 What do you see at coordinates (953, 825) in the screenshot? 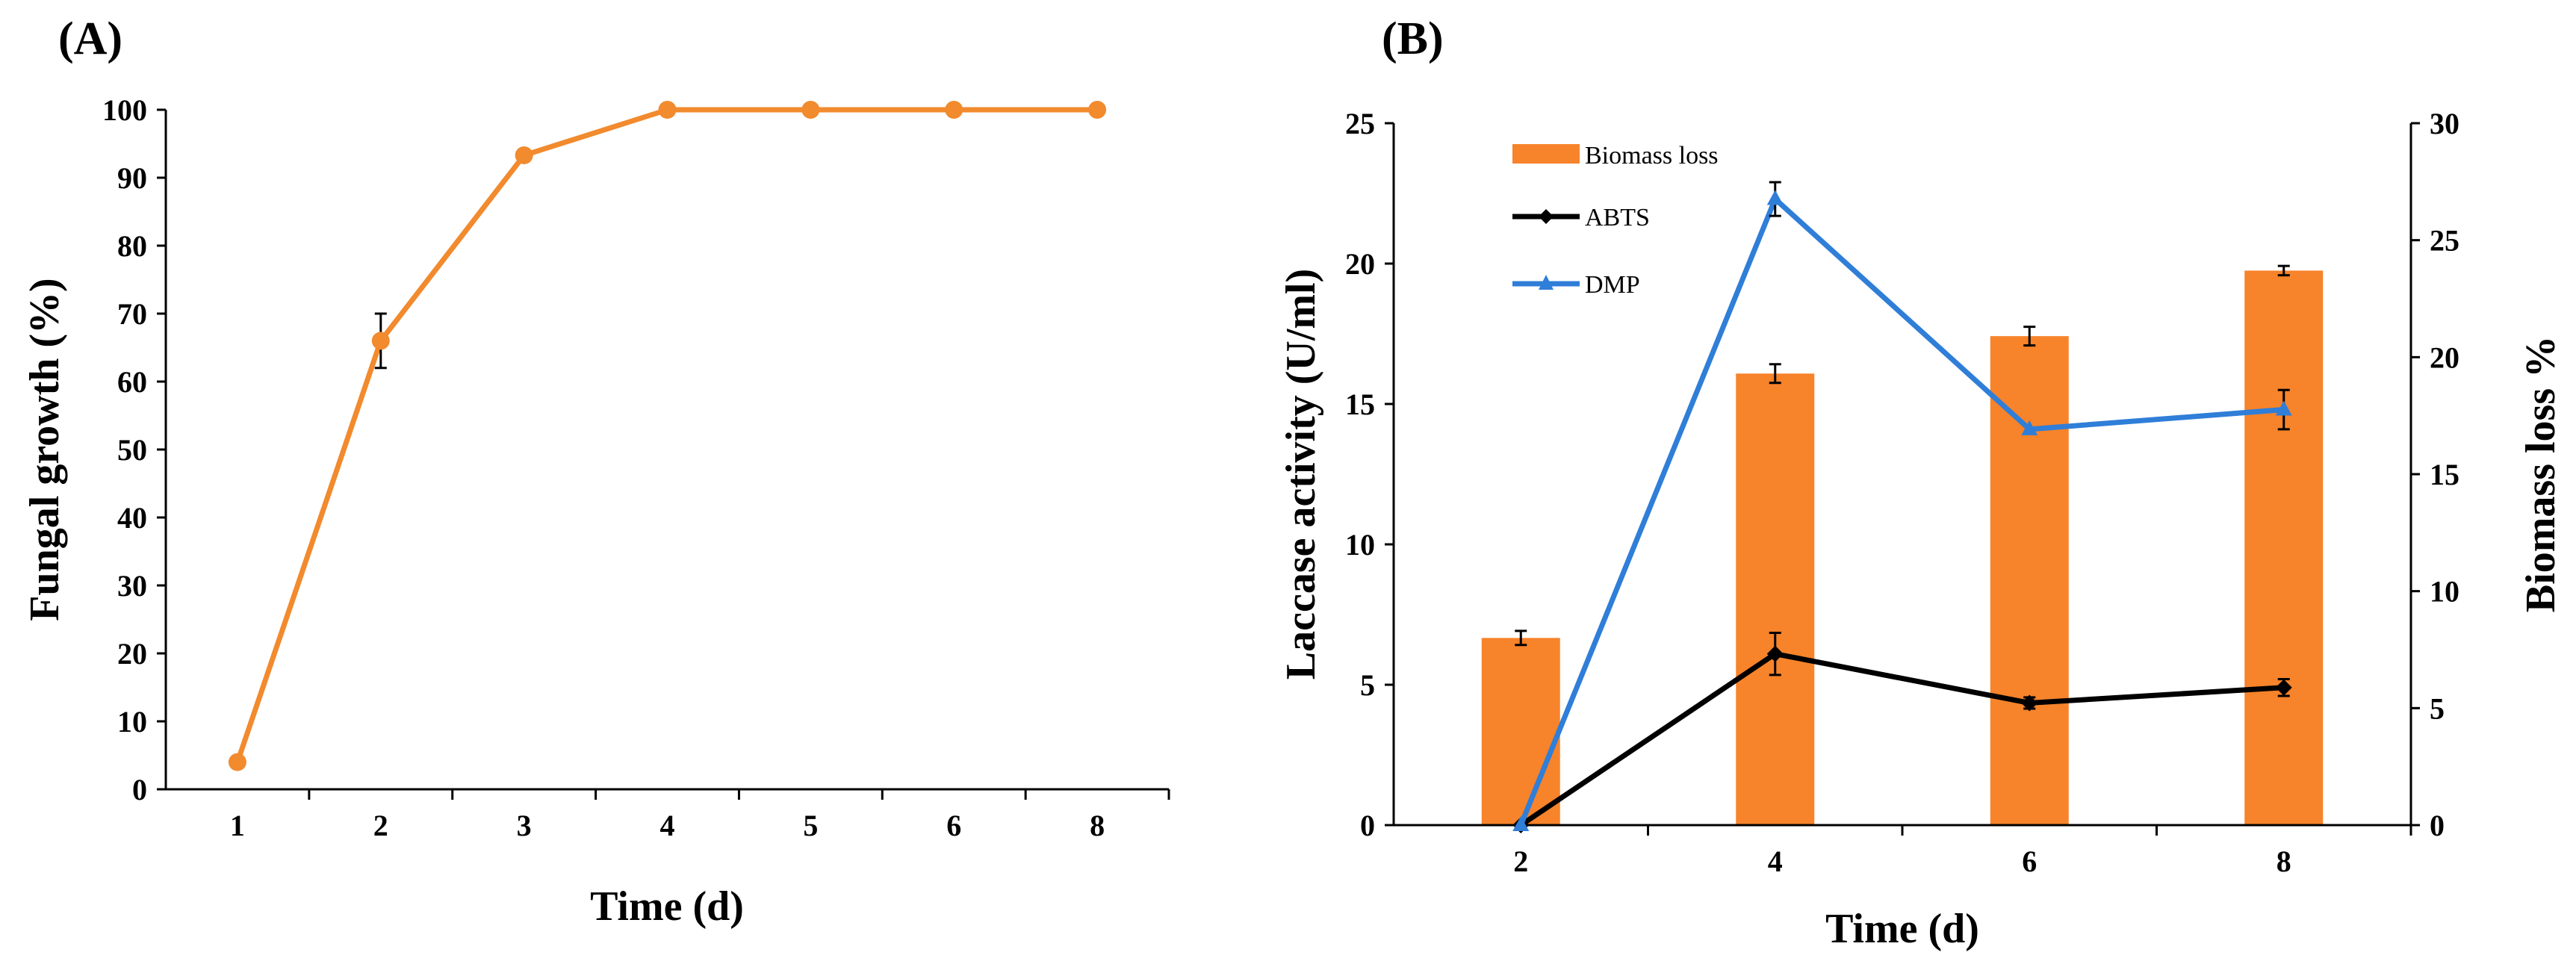
I see `panel-a-x-tick-label: 6` at bounding box center [953, 825].